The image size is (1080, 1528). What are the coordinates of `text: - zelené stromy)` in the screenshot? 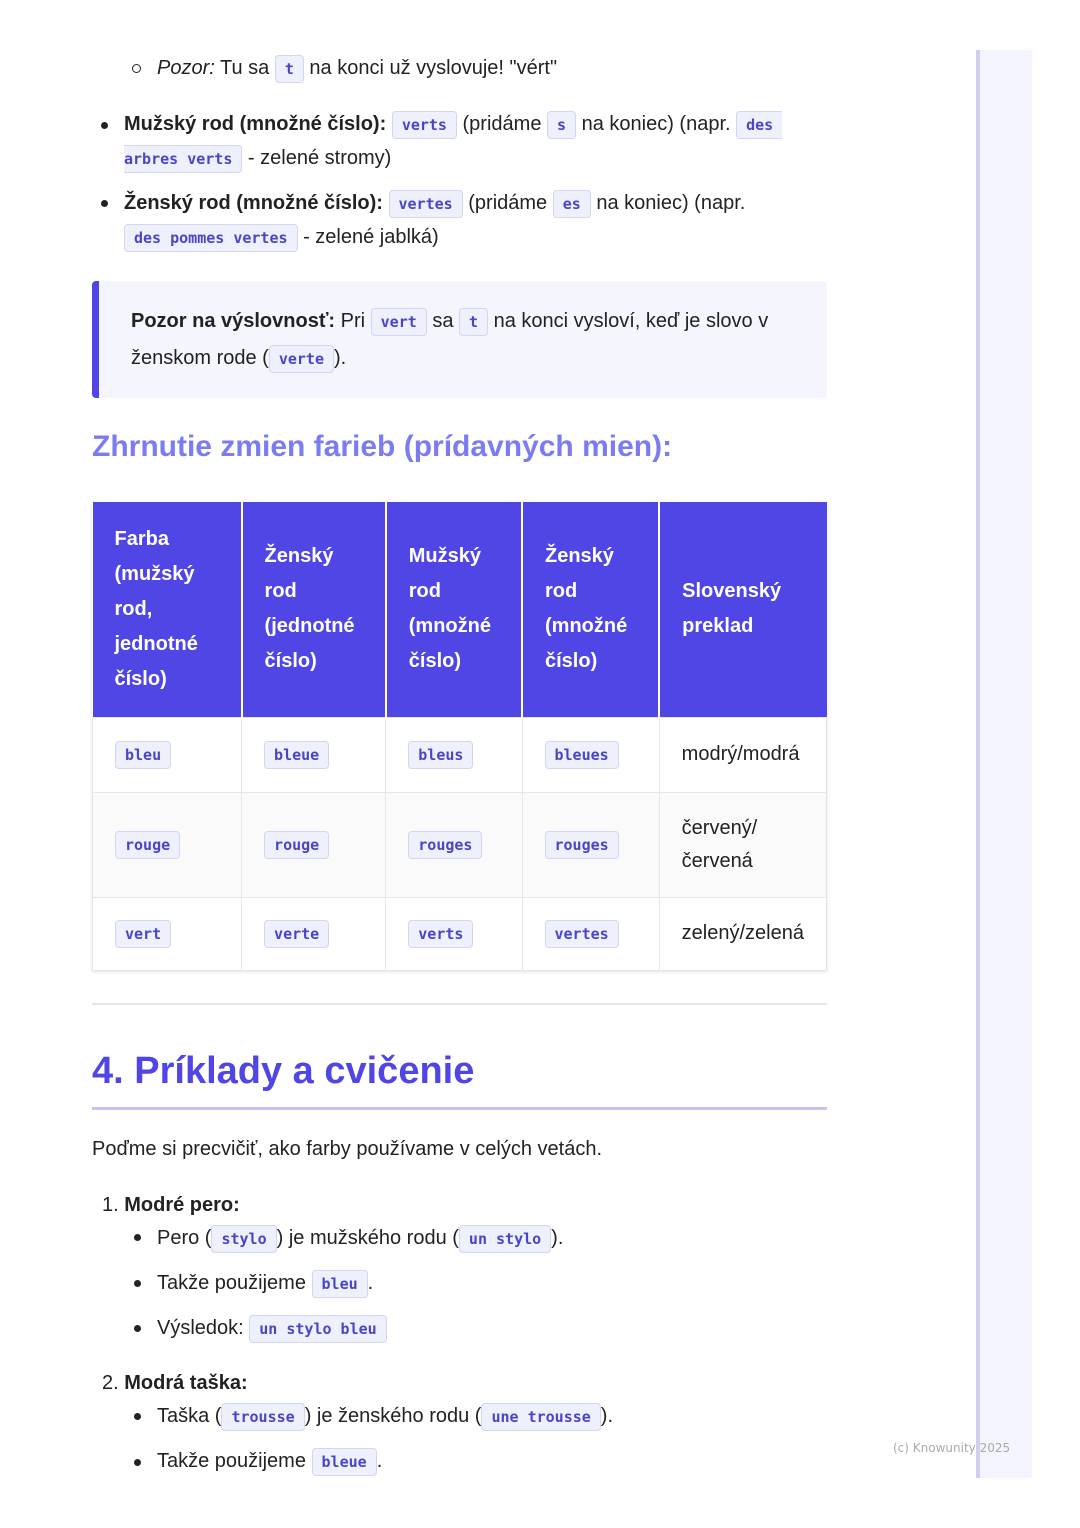 It's located at (317, 158).